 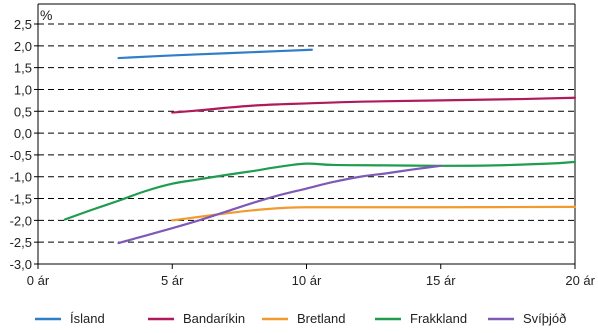 What do you see at coordinates (441, 280) in the screenshot?
I see `x-tick-label: 15 ár` at bounding box center [441, 280].